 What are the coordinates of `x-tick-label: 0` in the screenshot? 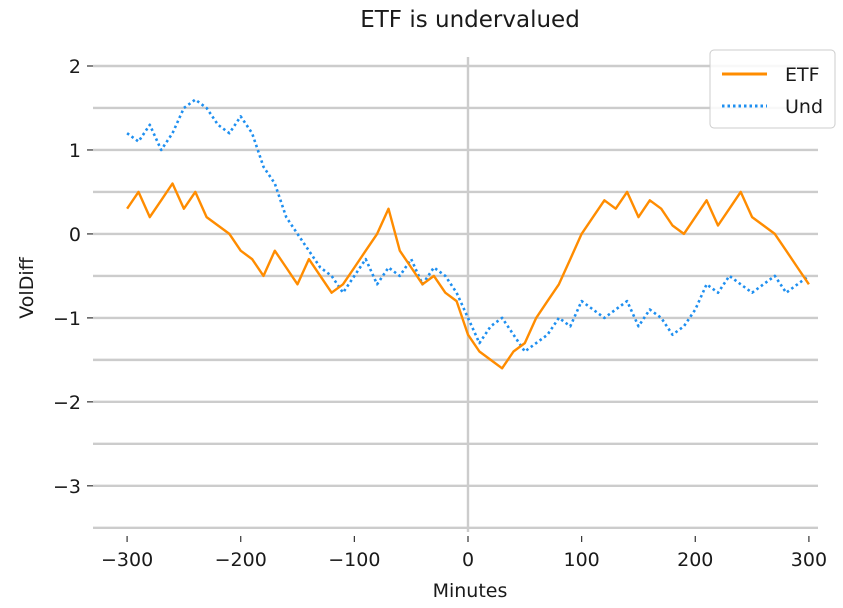 It's located at (468, 560).